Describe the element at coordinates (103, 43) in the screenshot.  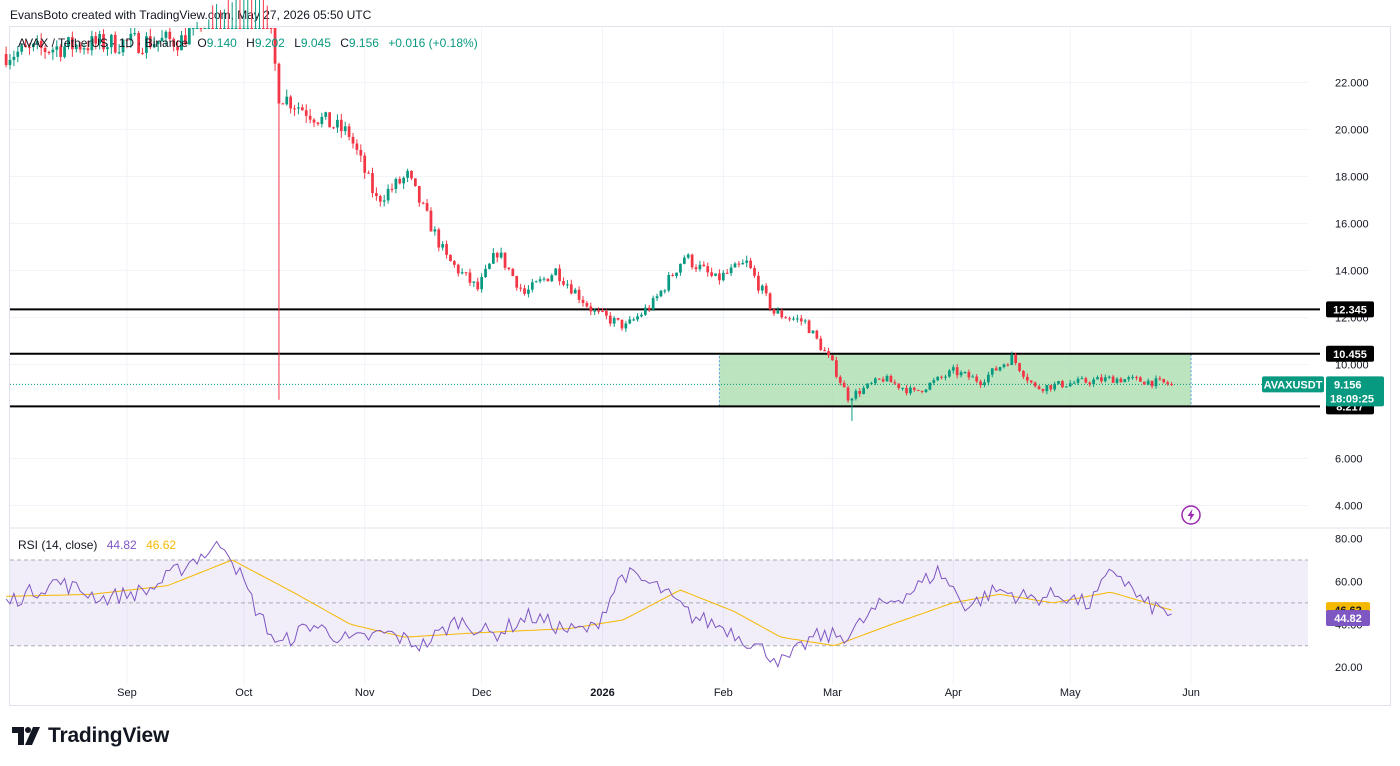
I see `symbol-title: AVAX / TetherUS · 1D · Binance` at that location.